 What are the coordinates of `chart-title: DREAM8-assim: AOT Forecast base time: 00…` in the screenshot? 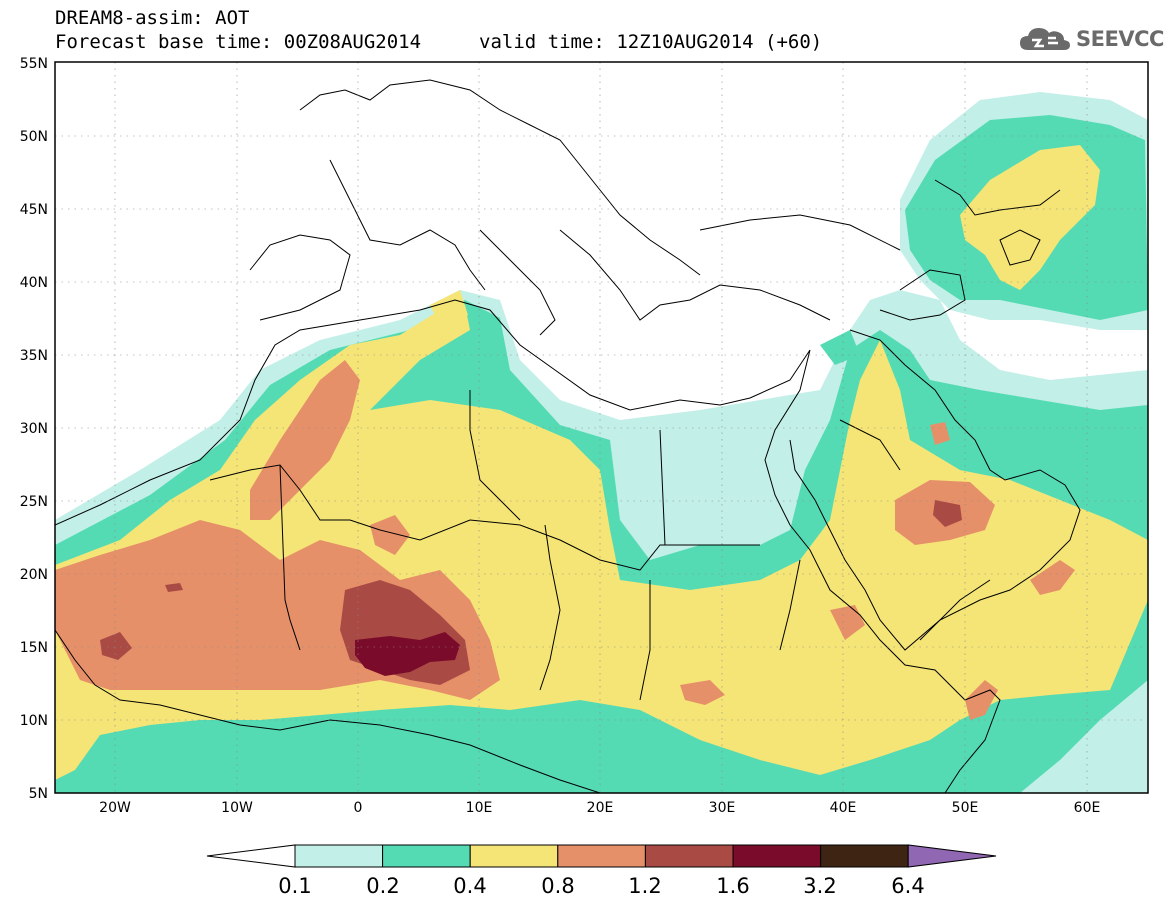 It's located at (438, 30).